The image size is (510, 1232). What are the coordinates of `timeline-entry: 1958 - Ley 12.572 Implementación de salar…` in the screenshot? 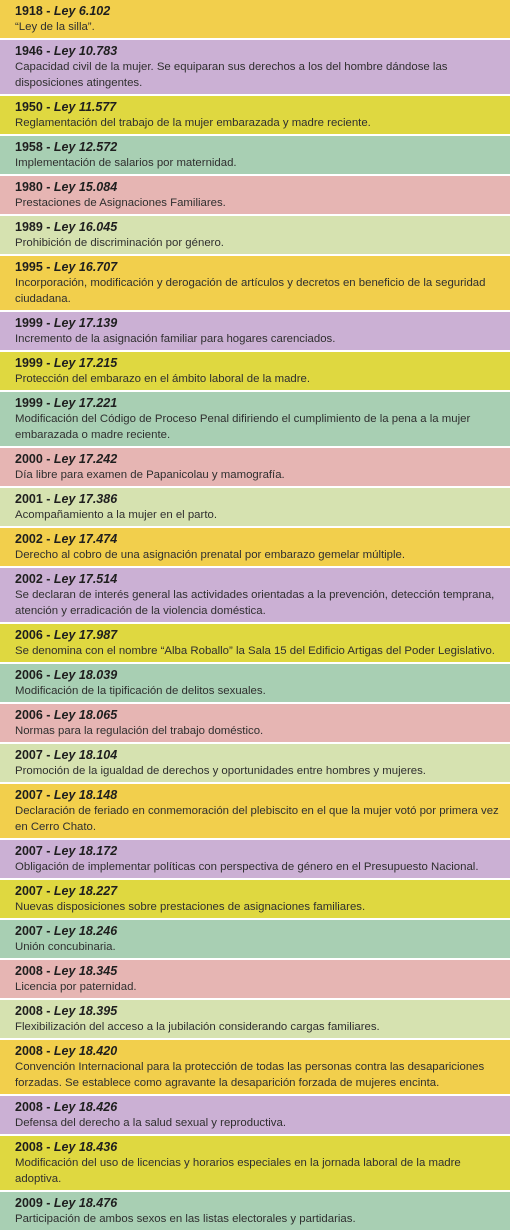 It's located at (255, 156).